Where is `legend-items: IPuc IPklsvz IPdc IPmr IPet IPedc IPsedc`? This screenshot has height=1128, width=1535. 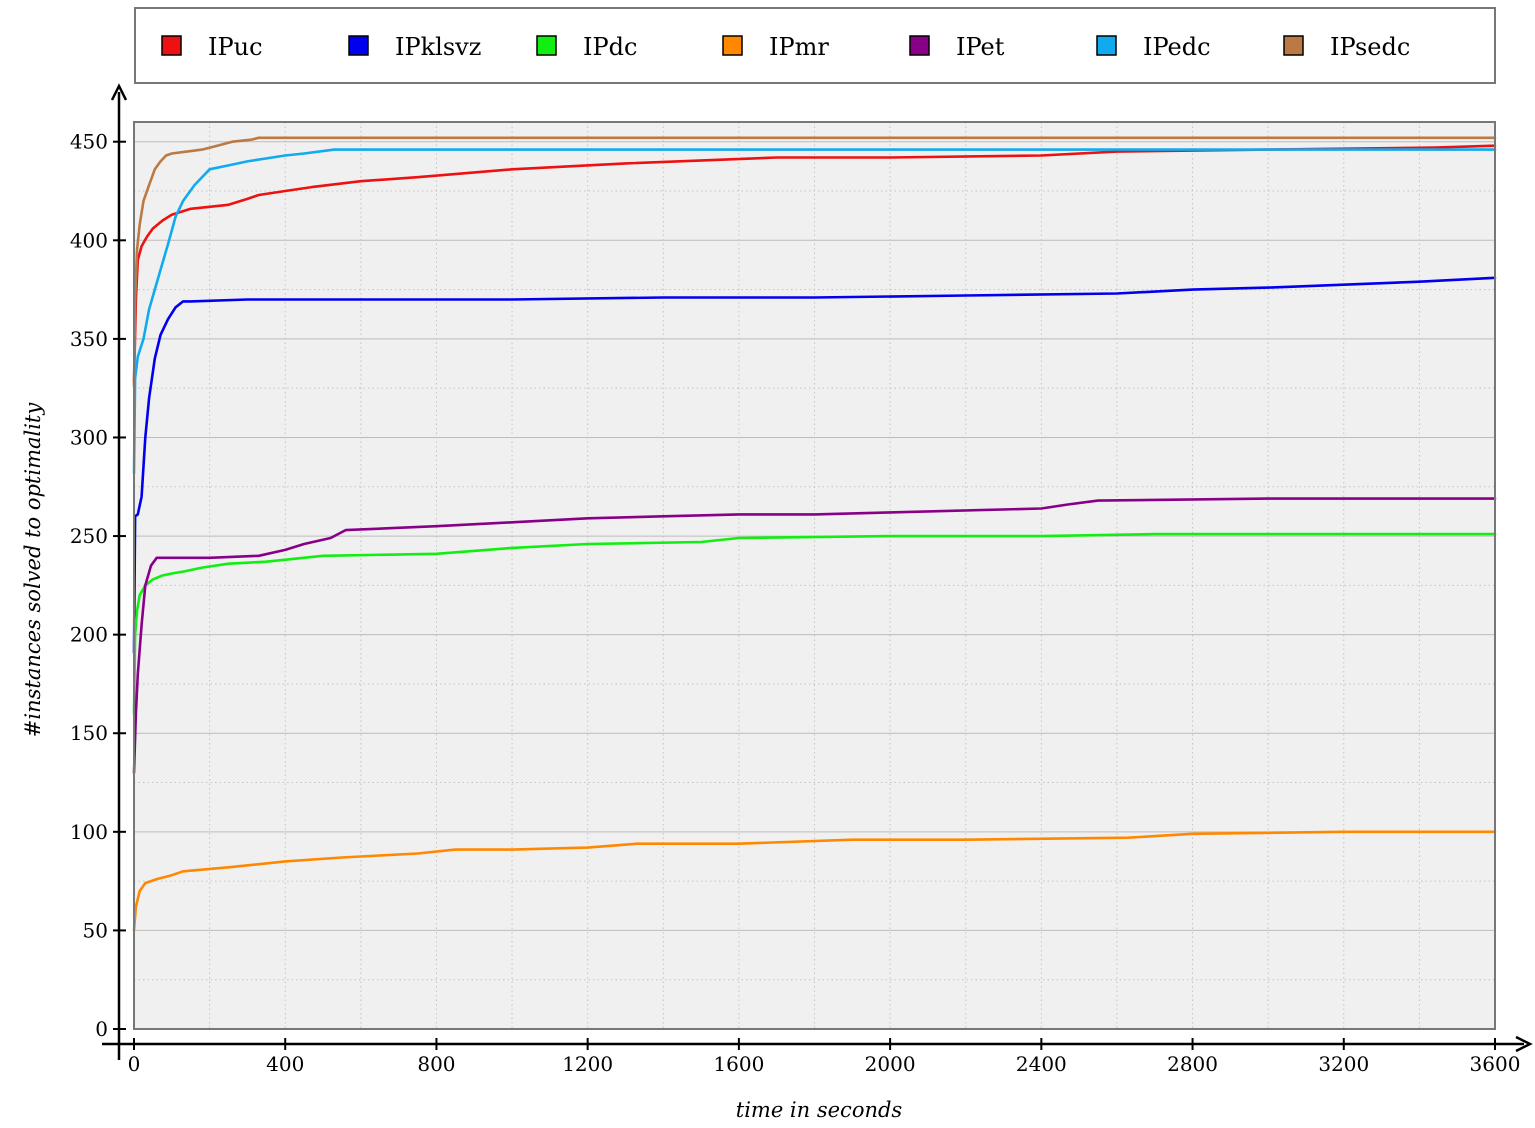
legend-items: IPuc IPklsvz IPdc IPmr IPet IPedc IPsedc is located at coordinates (785, 47).